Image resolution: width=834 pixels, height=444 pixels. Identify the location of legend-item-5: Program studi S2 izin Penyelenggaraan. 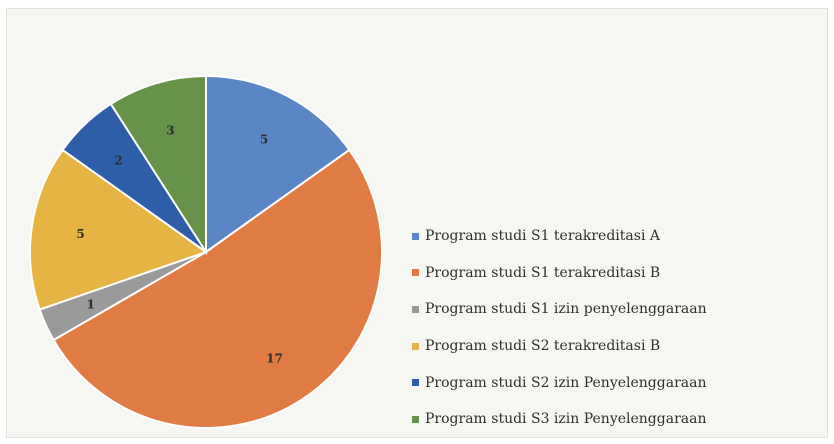
(622, 382).